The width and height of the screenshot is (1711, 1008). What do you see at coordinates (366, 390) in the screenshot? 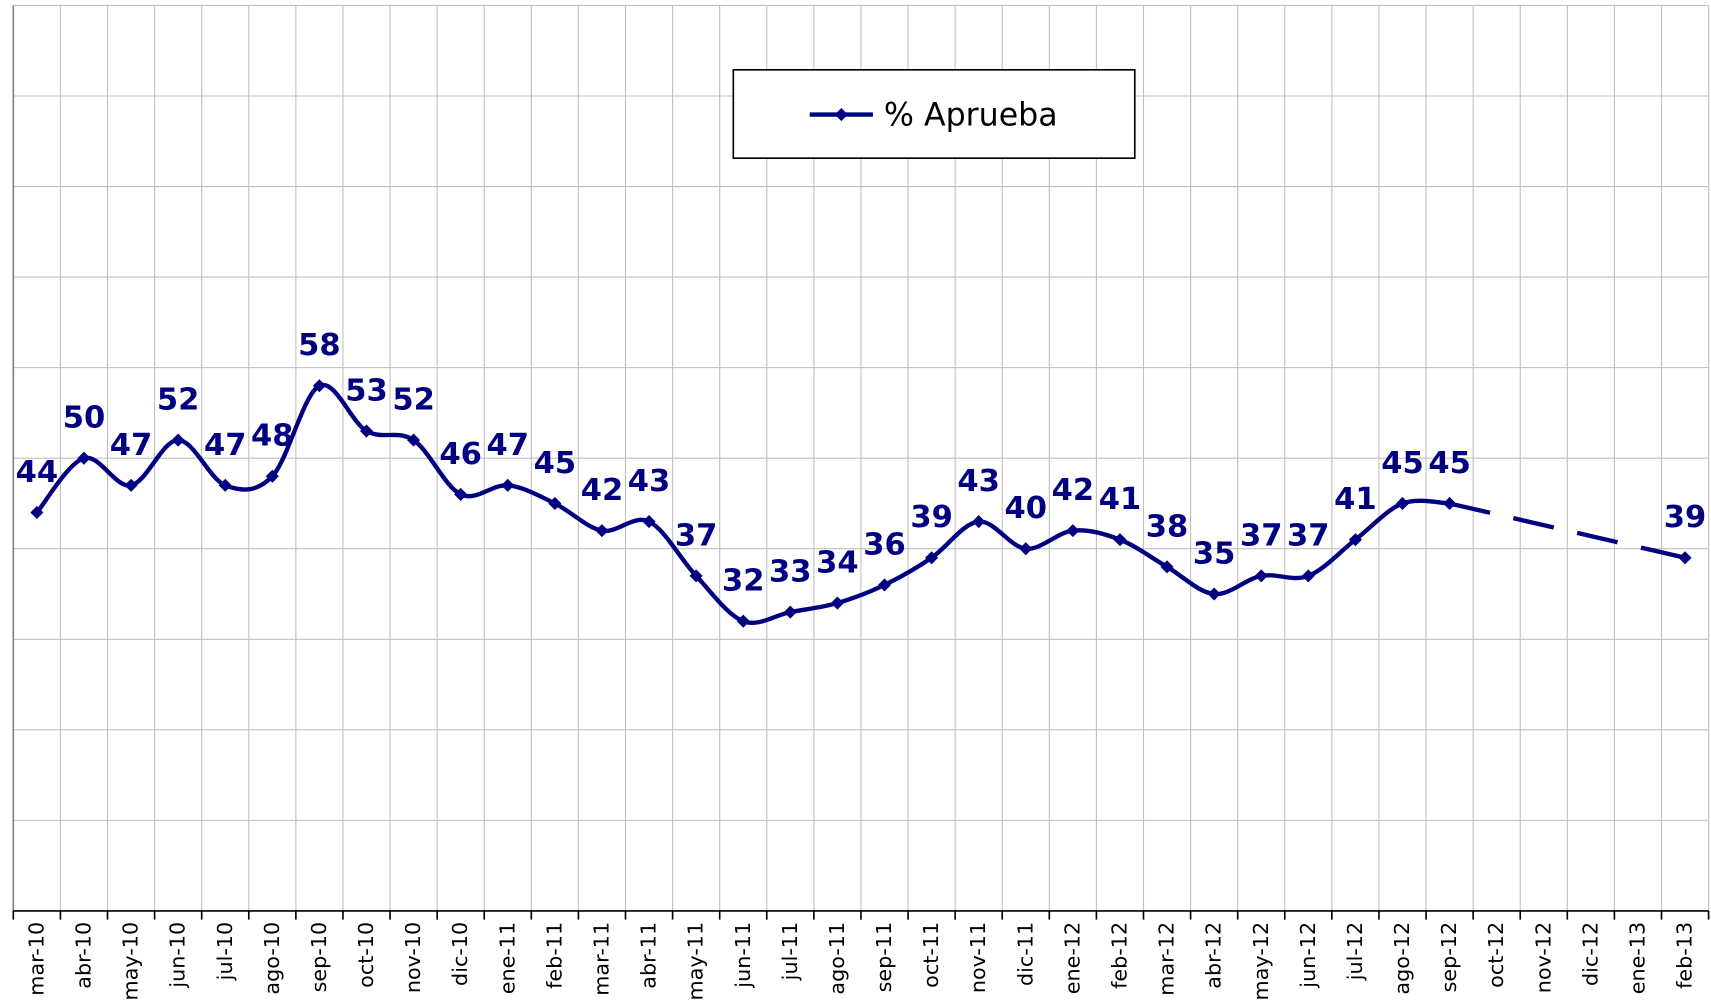
I see `data-label: 53` at bounding box center [366, 390].